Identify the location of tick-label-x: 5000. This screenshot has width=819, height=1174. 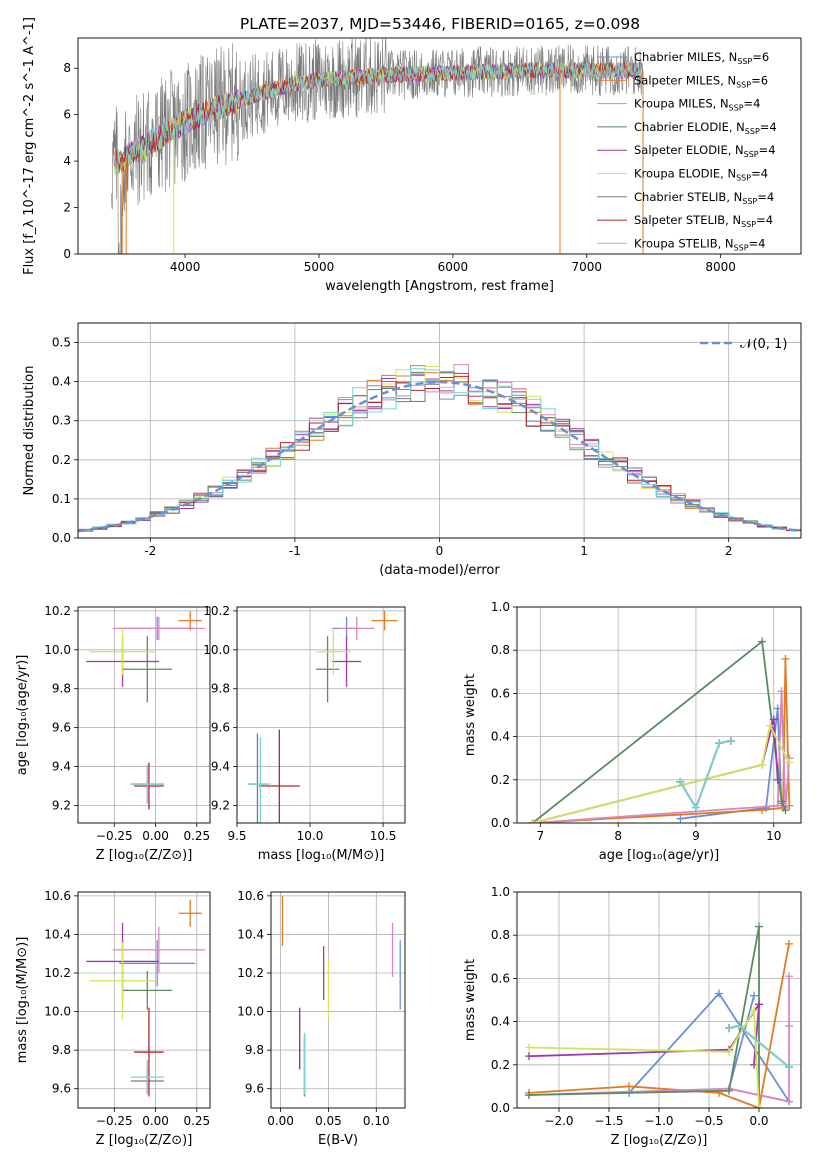
(319, 267).